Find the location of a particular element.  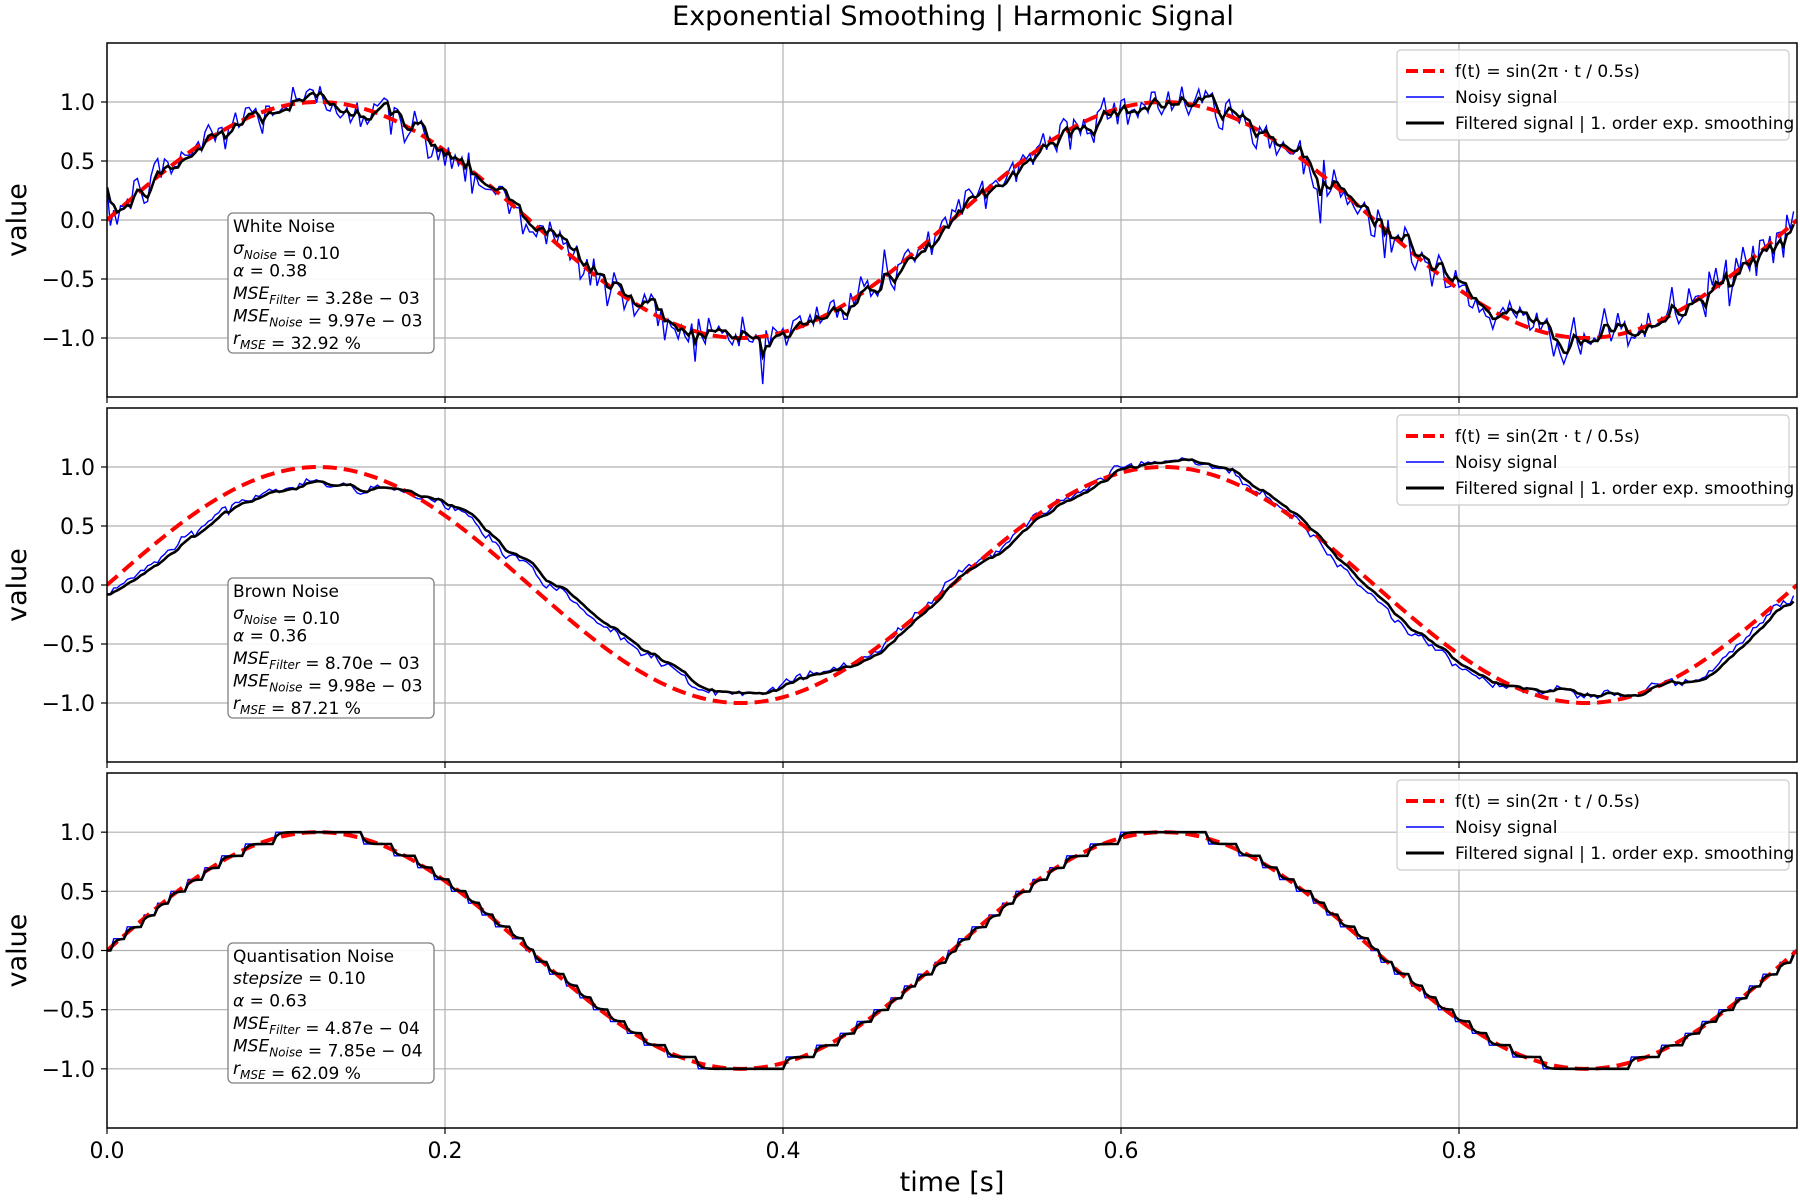

info-value: 3.28e − 03 is located at coordinates (372, 299).